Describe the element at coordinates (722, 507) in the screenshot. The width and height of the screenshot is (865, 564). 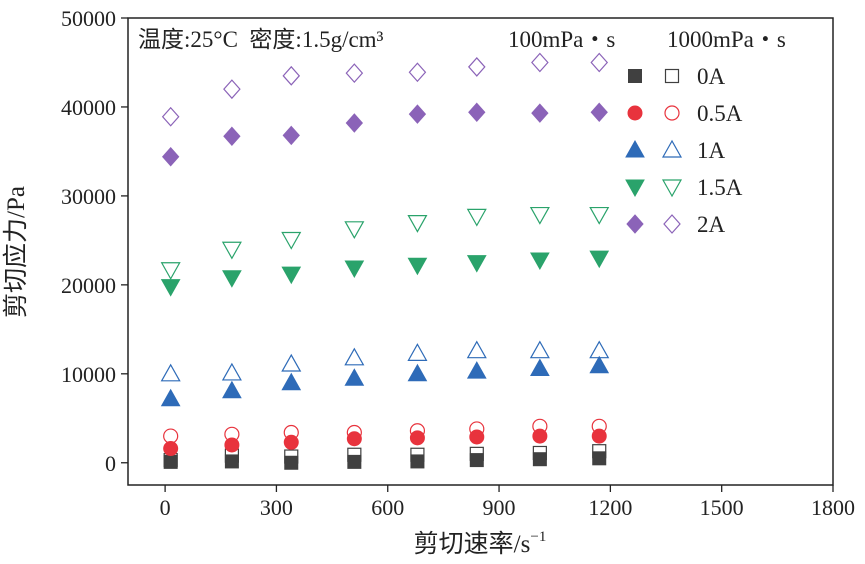
I see `x-tick-label: 1500` at that location.